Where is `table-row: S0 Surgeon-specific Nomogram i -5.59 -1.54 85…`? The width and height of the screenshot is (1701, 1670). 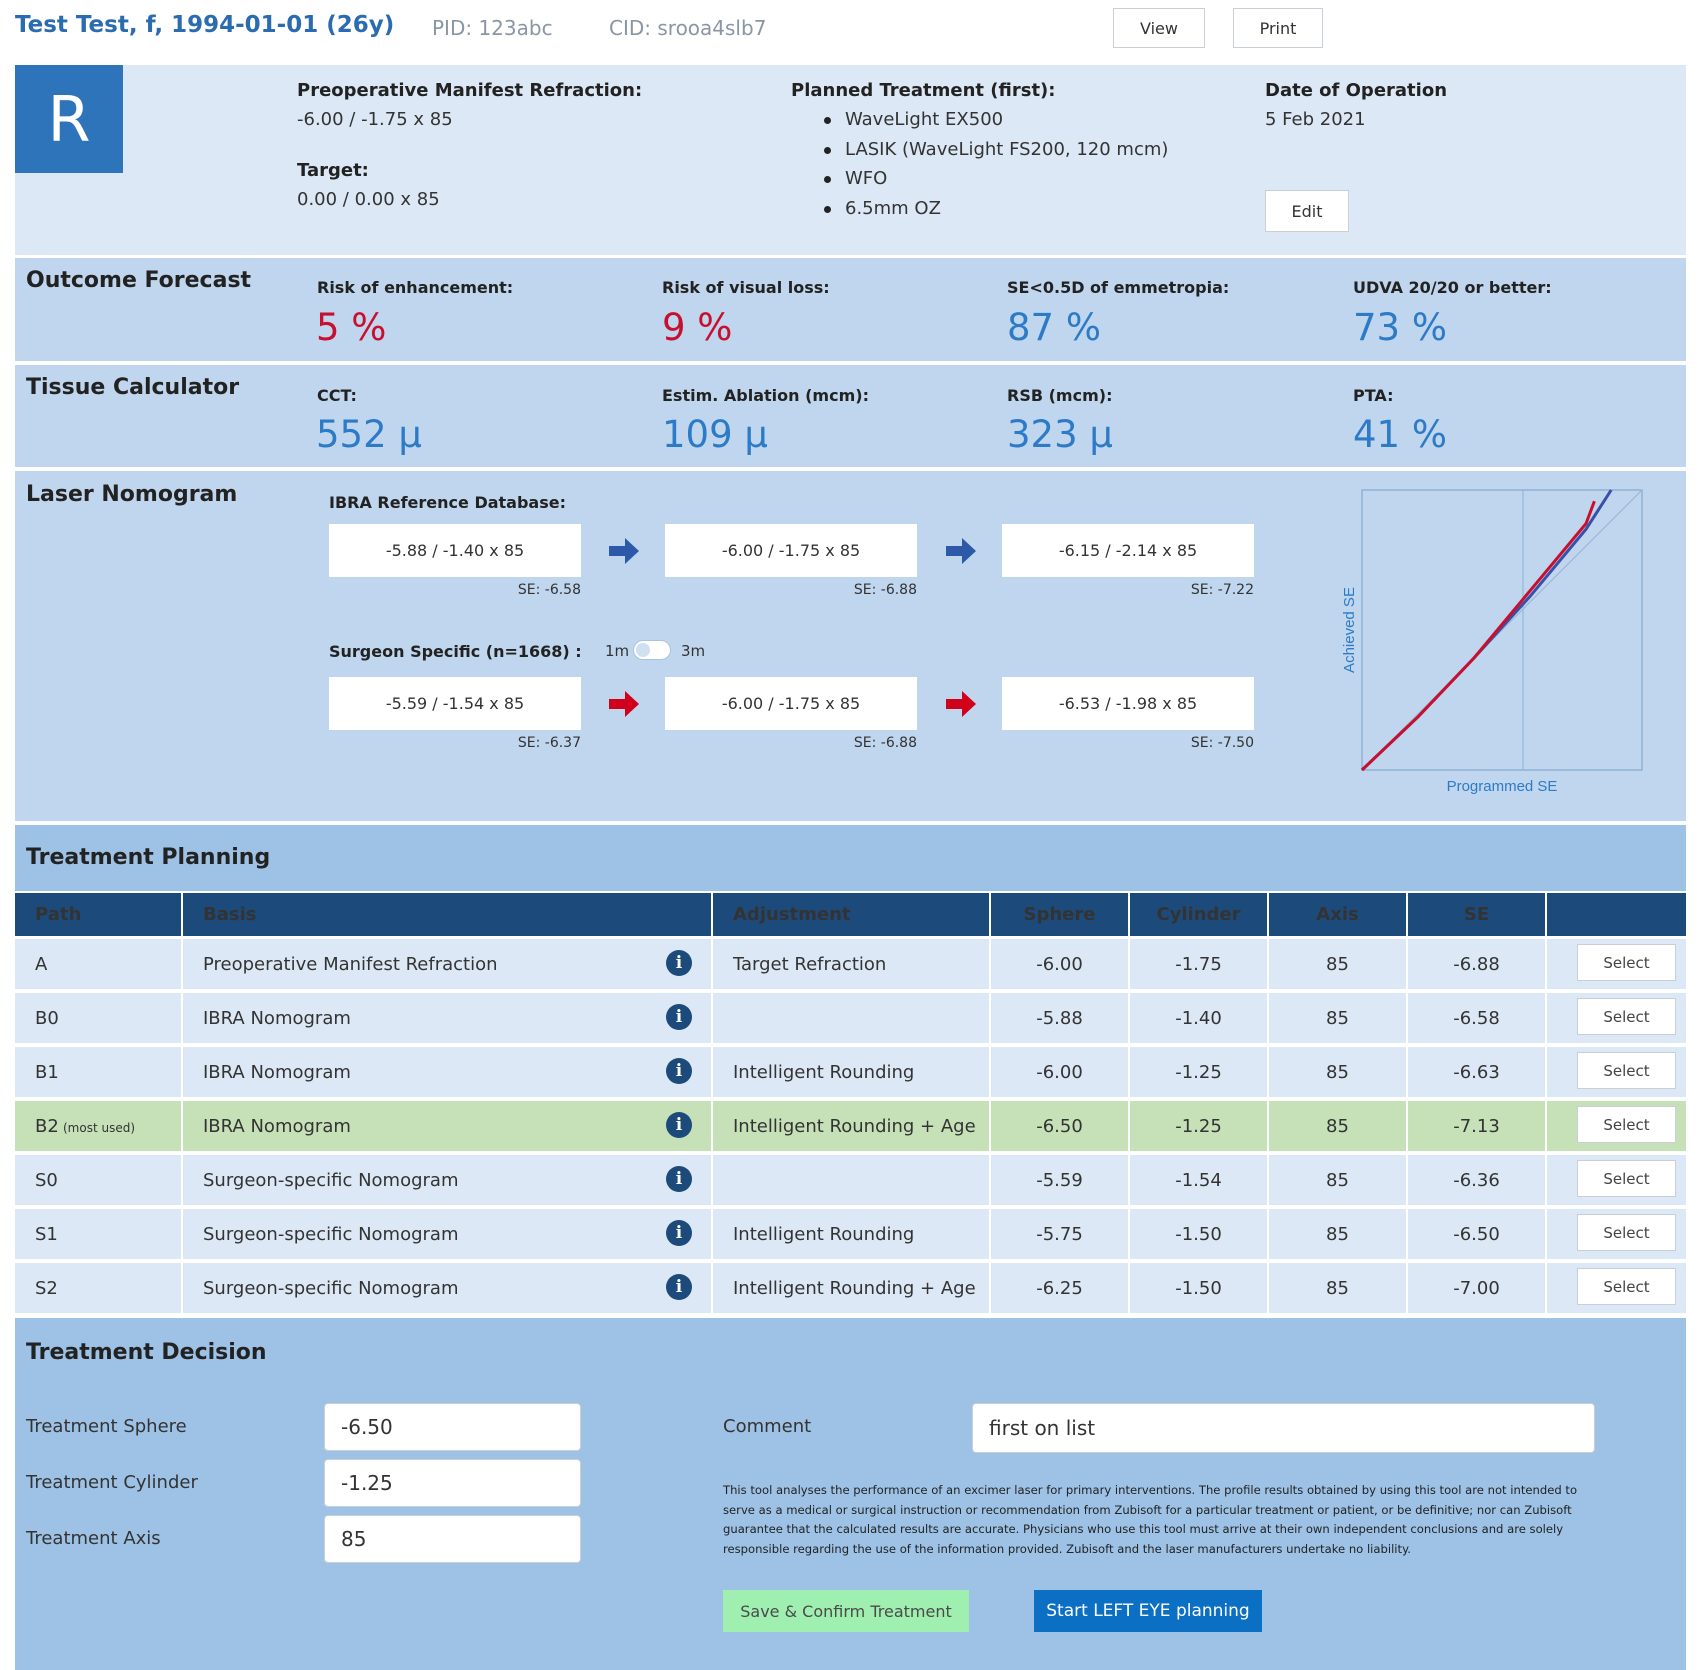 table-row: S0 Surgeon-specific Nomogram i -5.59 -1.54 85… is located at coordinates (850, 1180).